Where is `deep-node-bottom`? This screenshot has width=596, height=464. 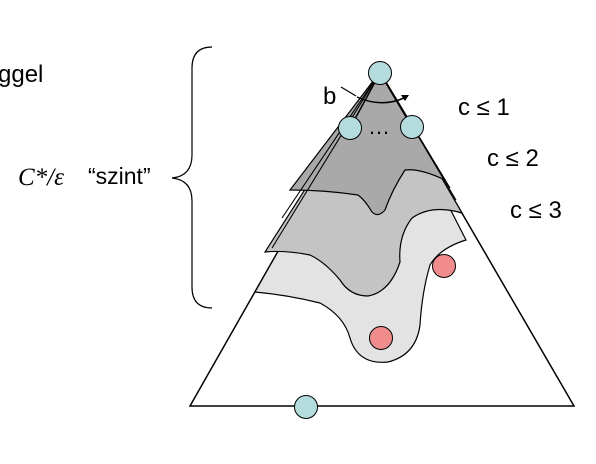
deep-node-bottom is located at coordinates (306, 407).